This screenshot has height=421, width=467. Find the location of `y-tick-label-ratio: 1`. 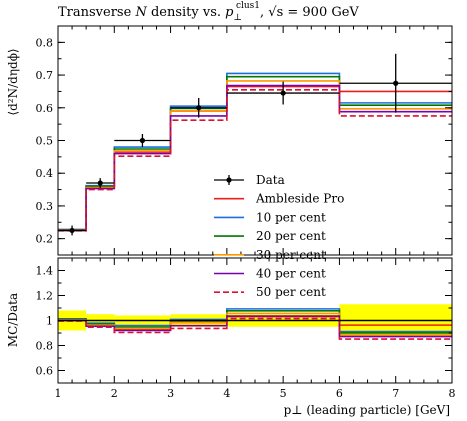

y-tick-label-ratio: 1 is located at coordinates (49, 321).